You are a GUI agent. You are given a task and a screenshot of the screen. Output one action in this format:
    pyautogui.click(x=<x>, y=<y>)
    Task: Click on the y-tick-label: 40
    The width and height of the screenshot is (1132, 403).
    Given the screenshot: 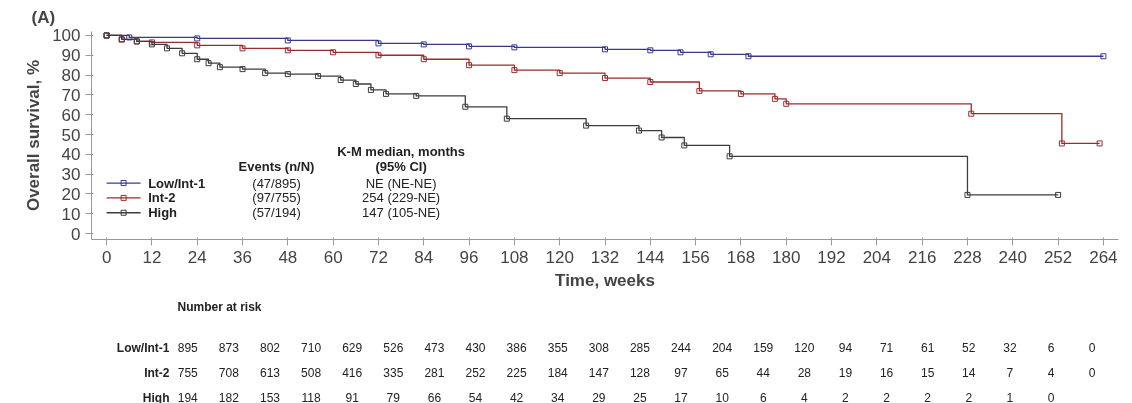 What is the action you would take?
    pyautogui.click(x=71, y=155)
    